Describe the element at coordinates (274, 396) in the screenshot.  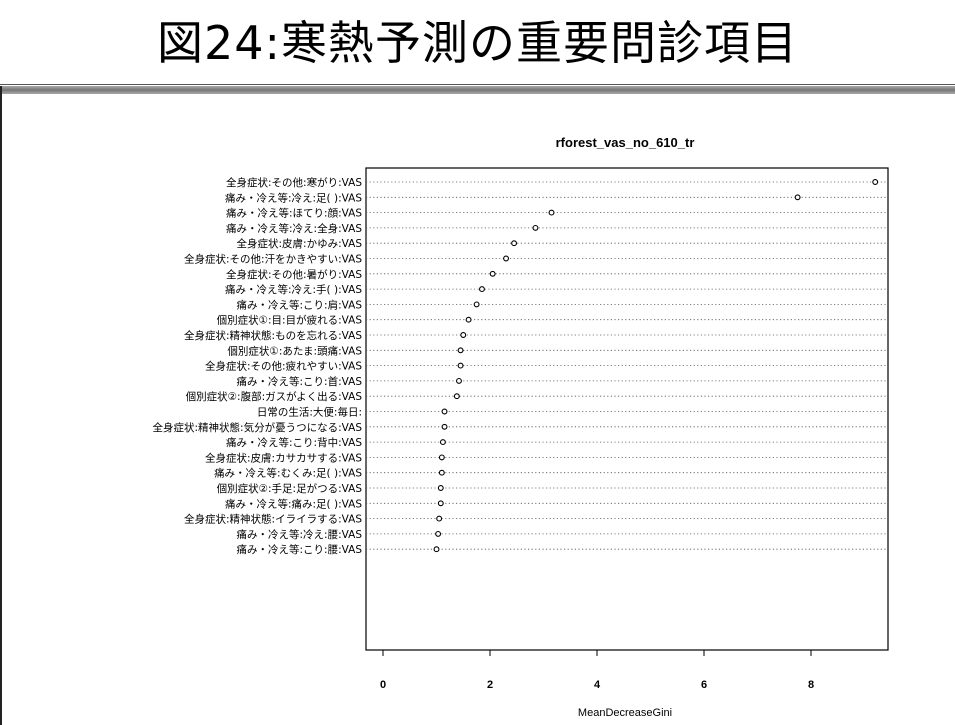
I see `y-tick-label: 個別症状②:腹部:ガスがよく出る:VAS` at that location.